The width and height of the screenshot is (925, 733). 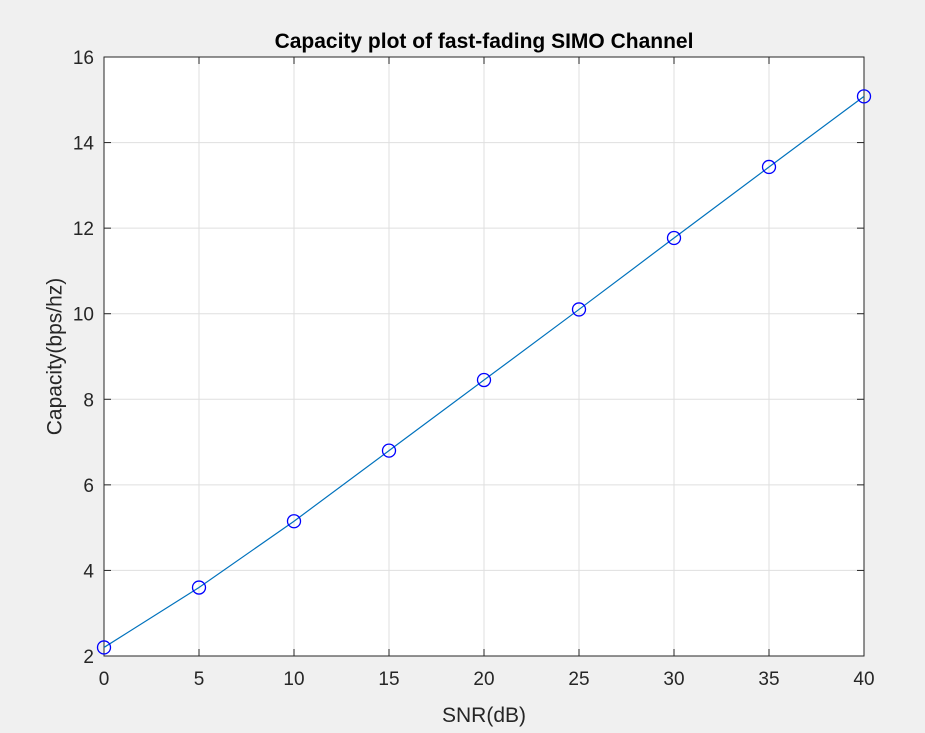 I want to click on x-axis-label: SNR(dB), so click(x=484, y=715).